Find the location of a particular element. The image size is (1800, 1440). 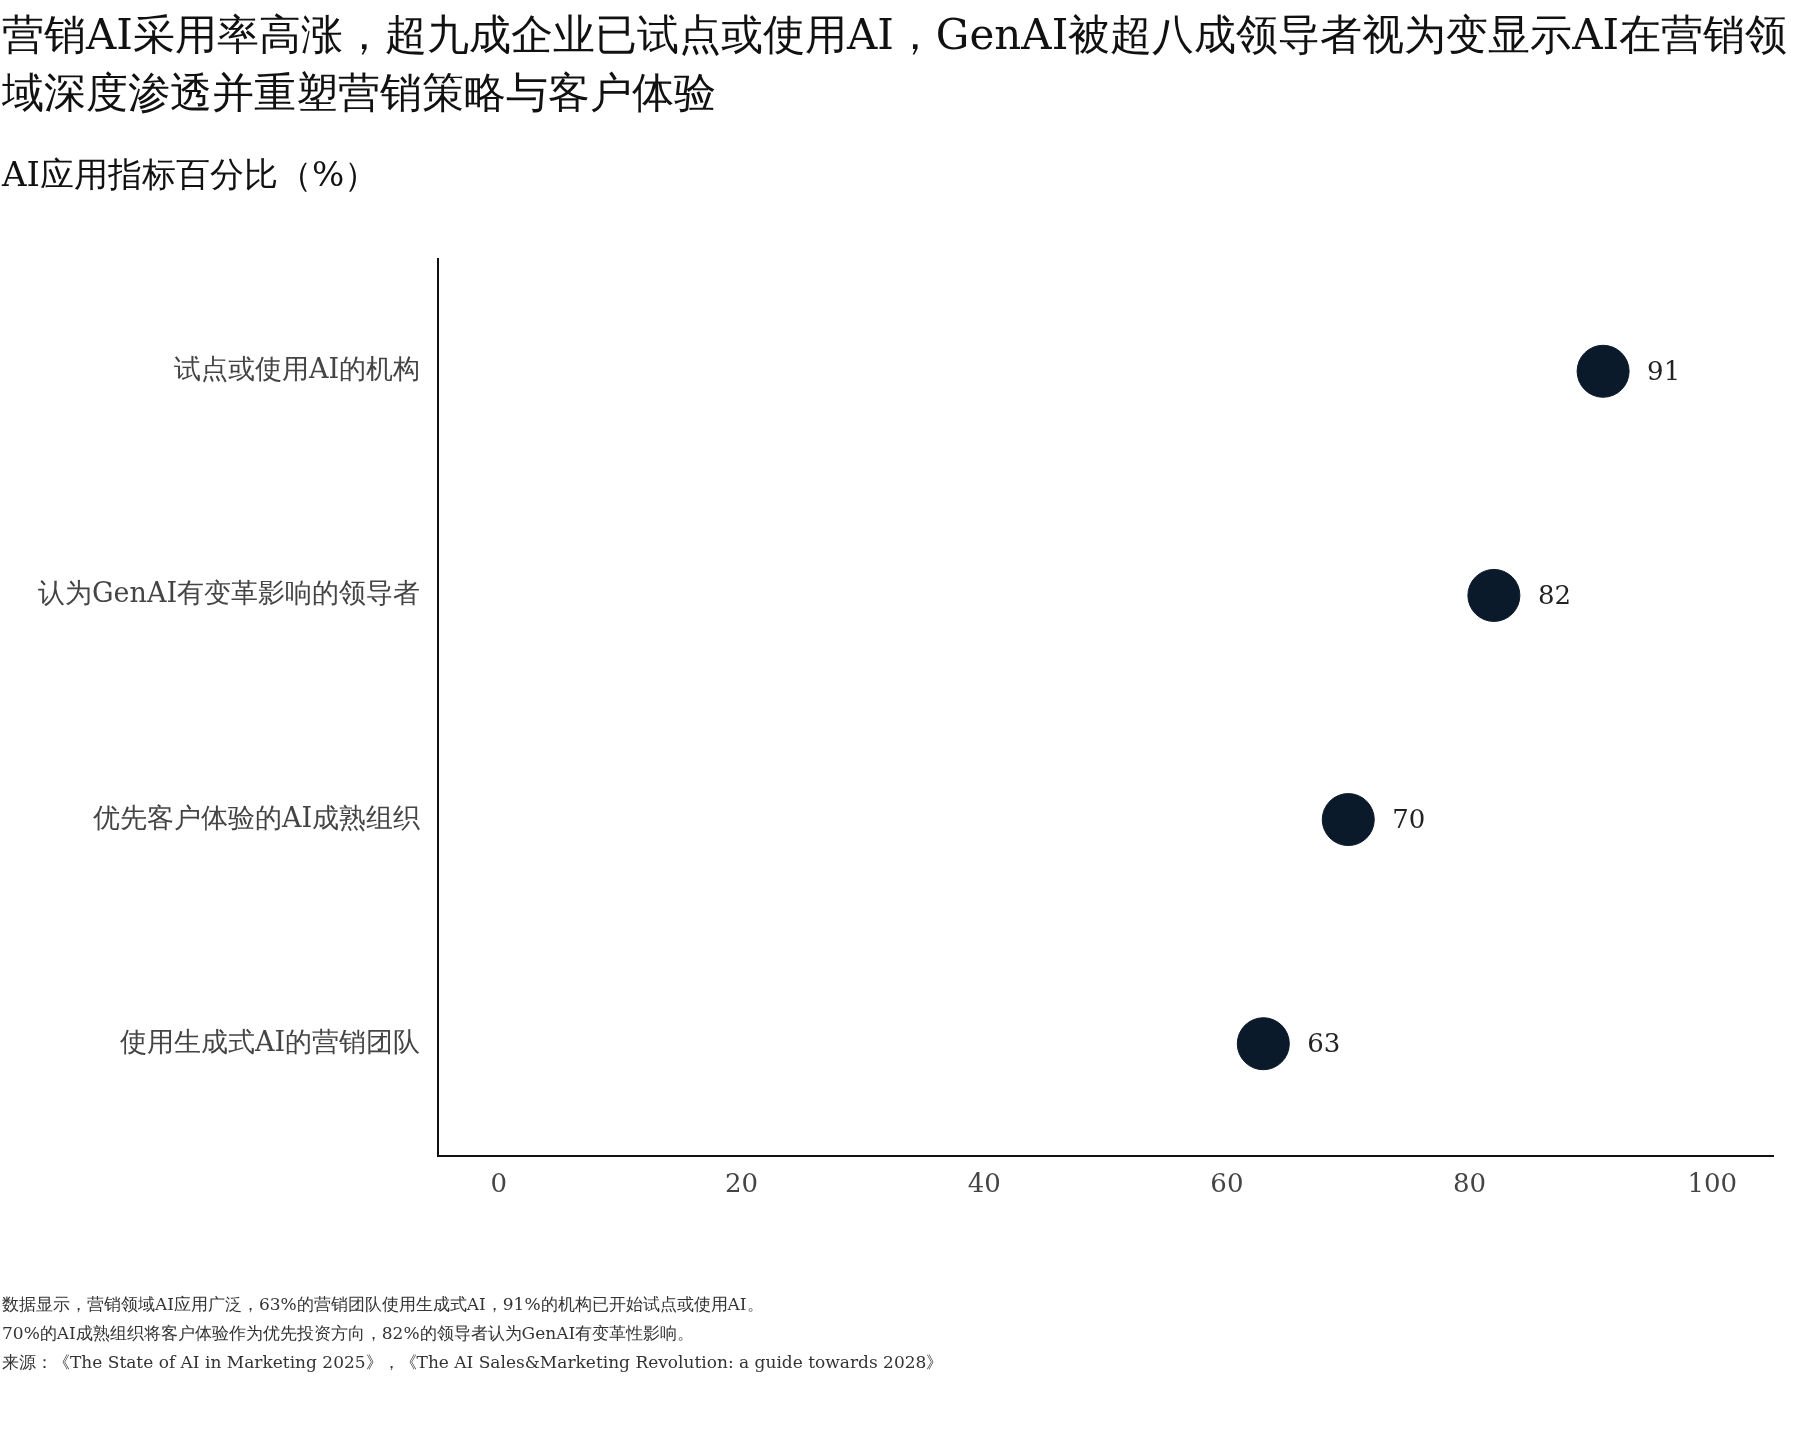

y-tick-label: 试点或使用AI的机构 is located at coordinates (297, 369).